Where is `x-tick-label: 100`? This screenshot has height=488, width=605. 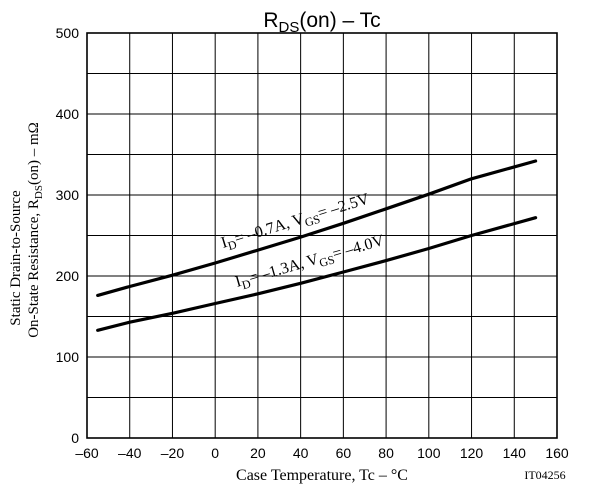 x-tick-label: 100 is located at coordinates (429, 453).